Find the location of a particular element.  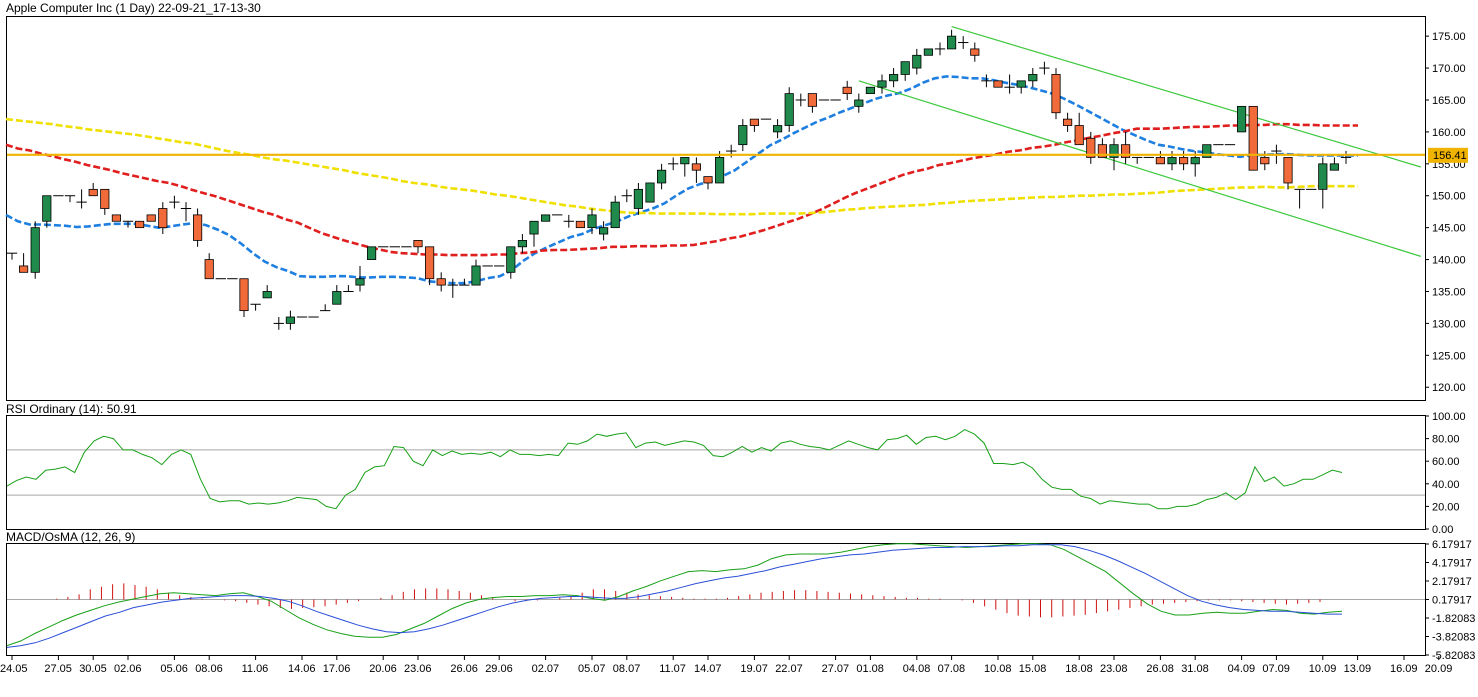

price-y-tick-label: 145.00 is located at coordinates (1449, 229).